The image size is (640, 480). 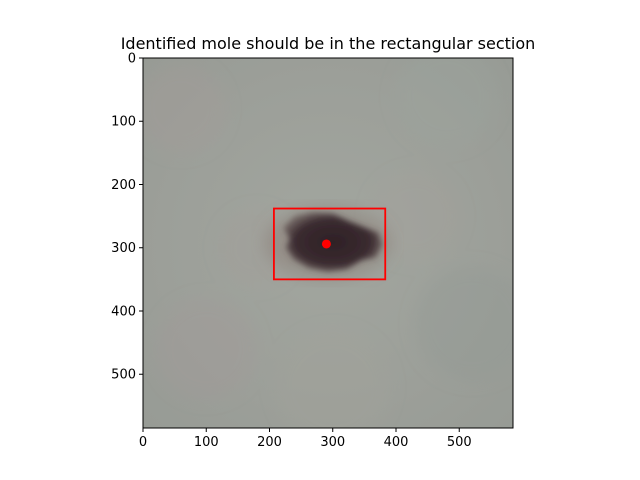 What do you see at coordinates (123, 311) in the screenshot?
I see `y-tick-label: 400` at bounding box center [123, 311].